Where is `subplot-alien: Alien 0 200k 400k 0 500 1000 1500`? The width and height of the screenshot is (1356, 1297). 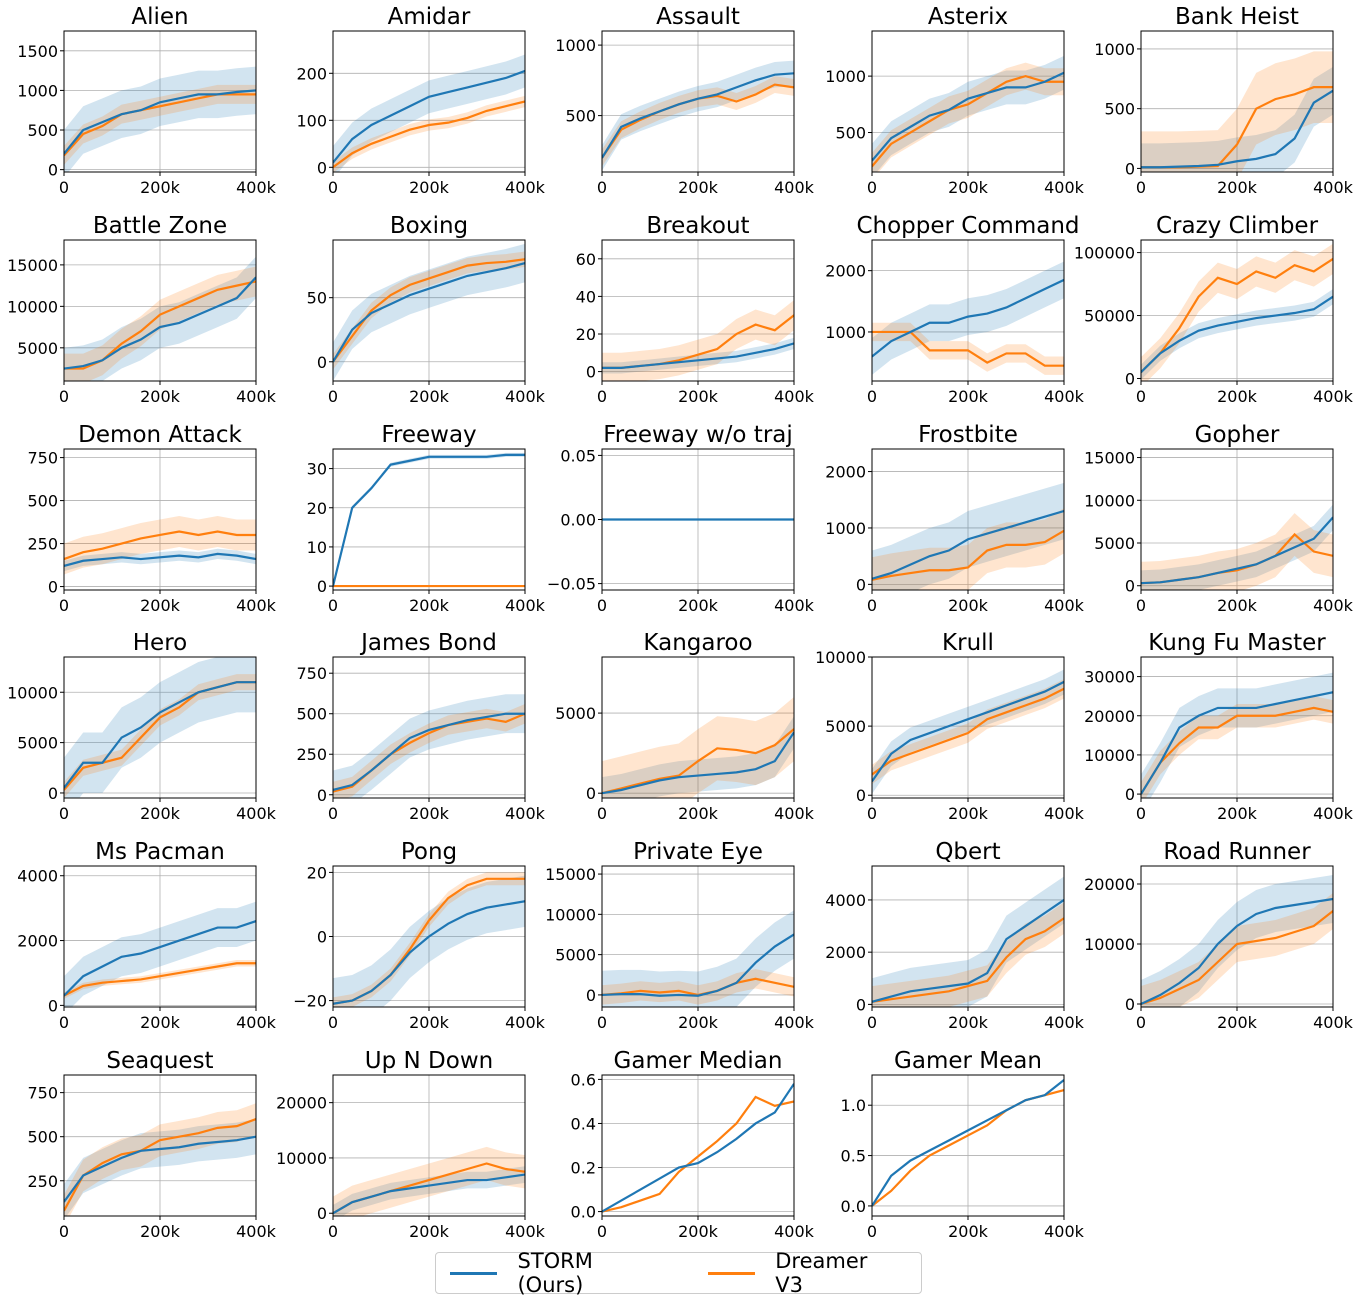 subplot-alien: Alien 0 200k 400k 0 500 1000 1500 is located at coordinates (146, 100).